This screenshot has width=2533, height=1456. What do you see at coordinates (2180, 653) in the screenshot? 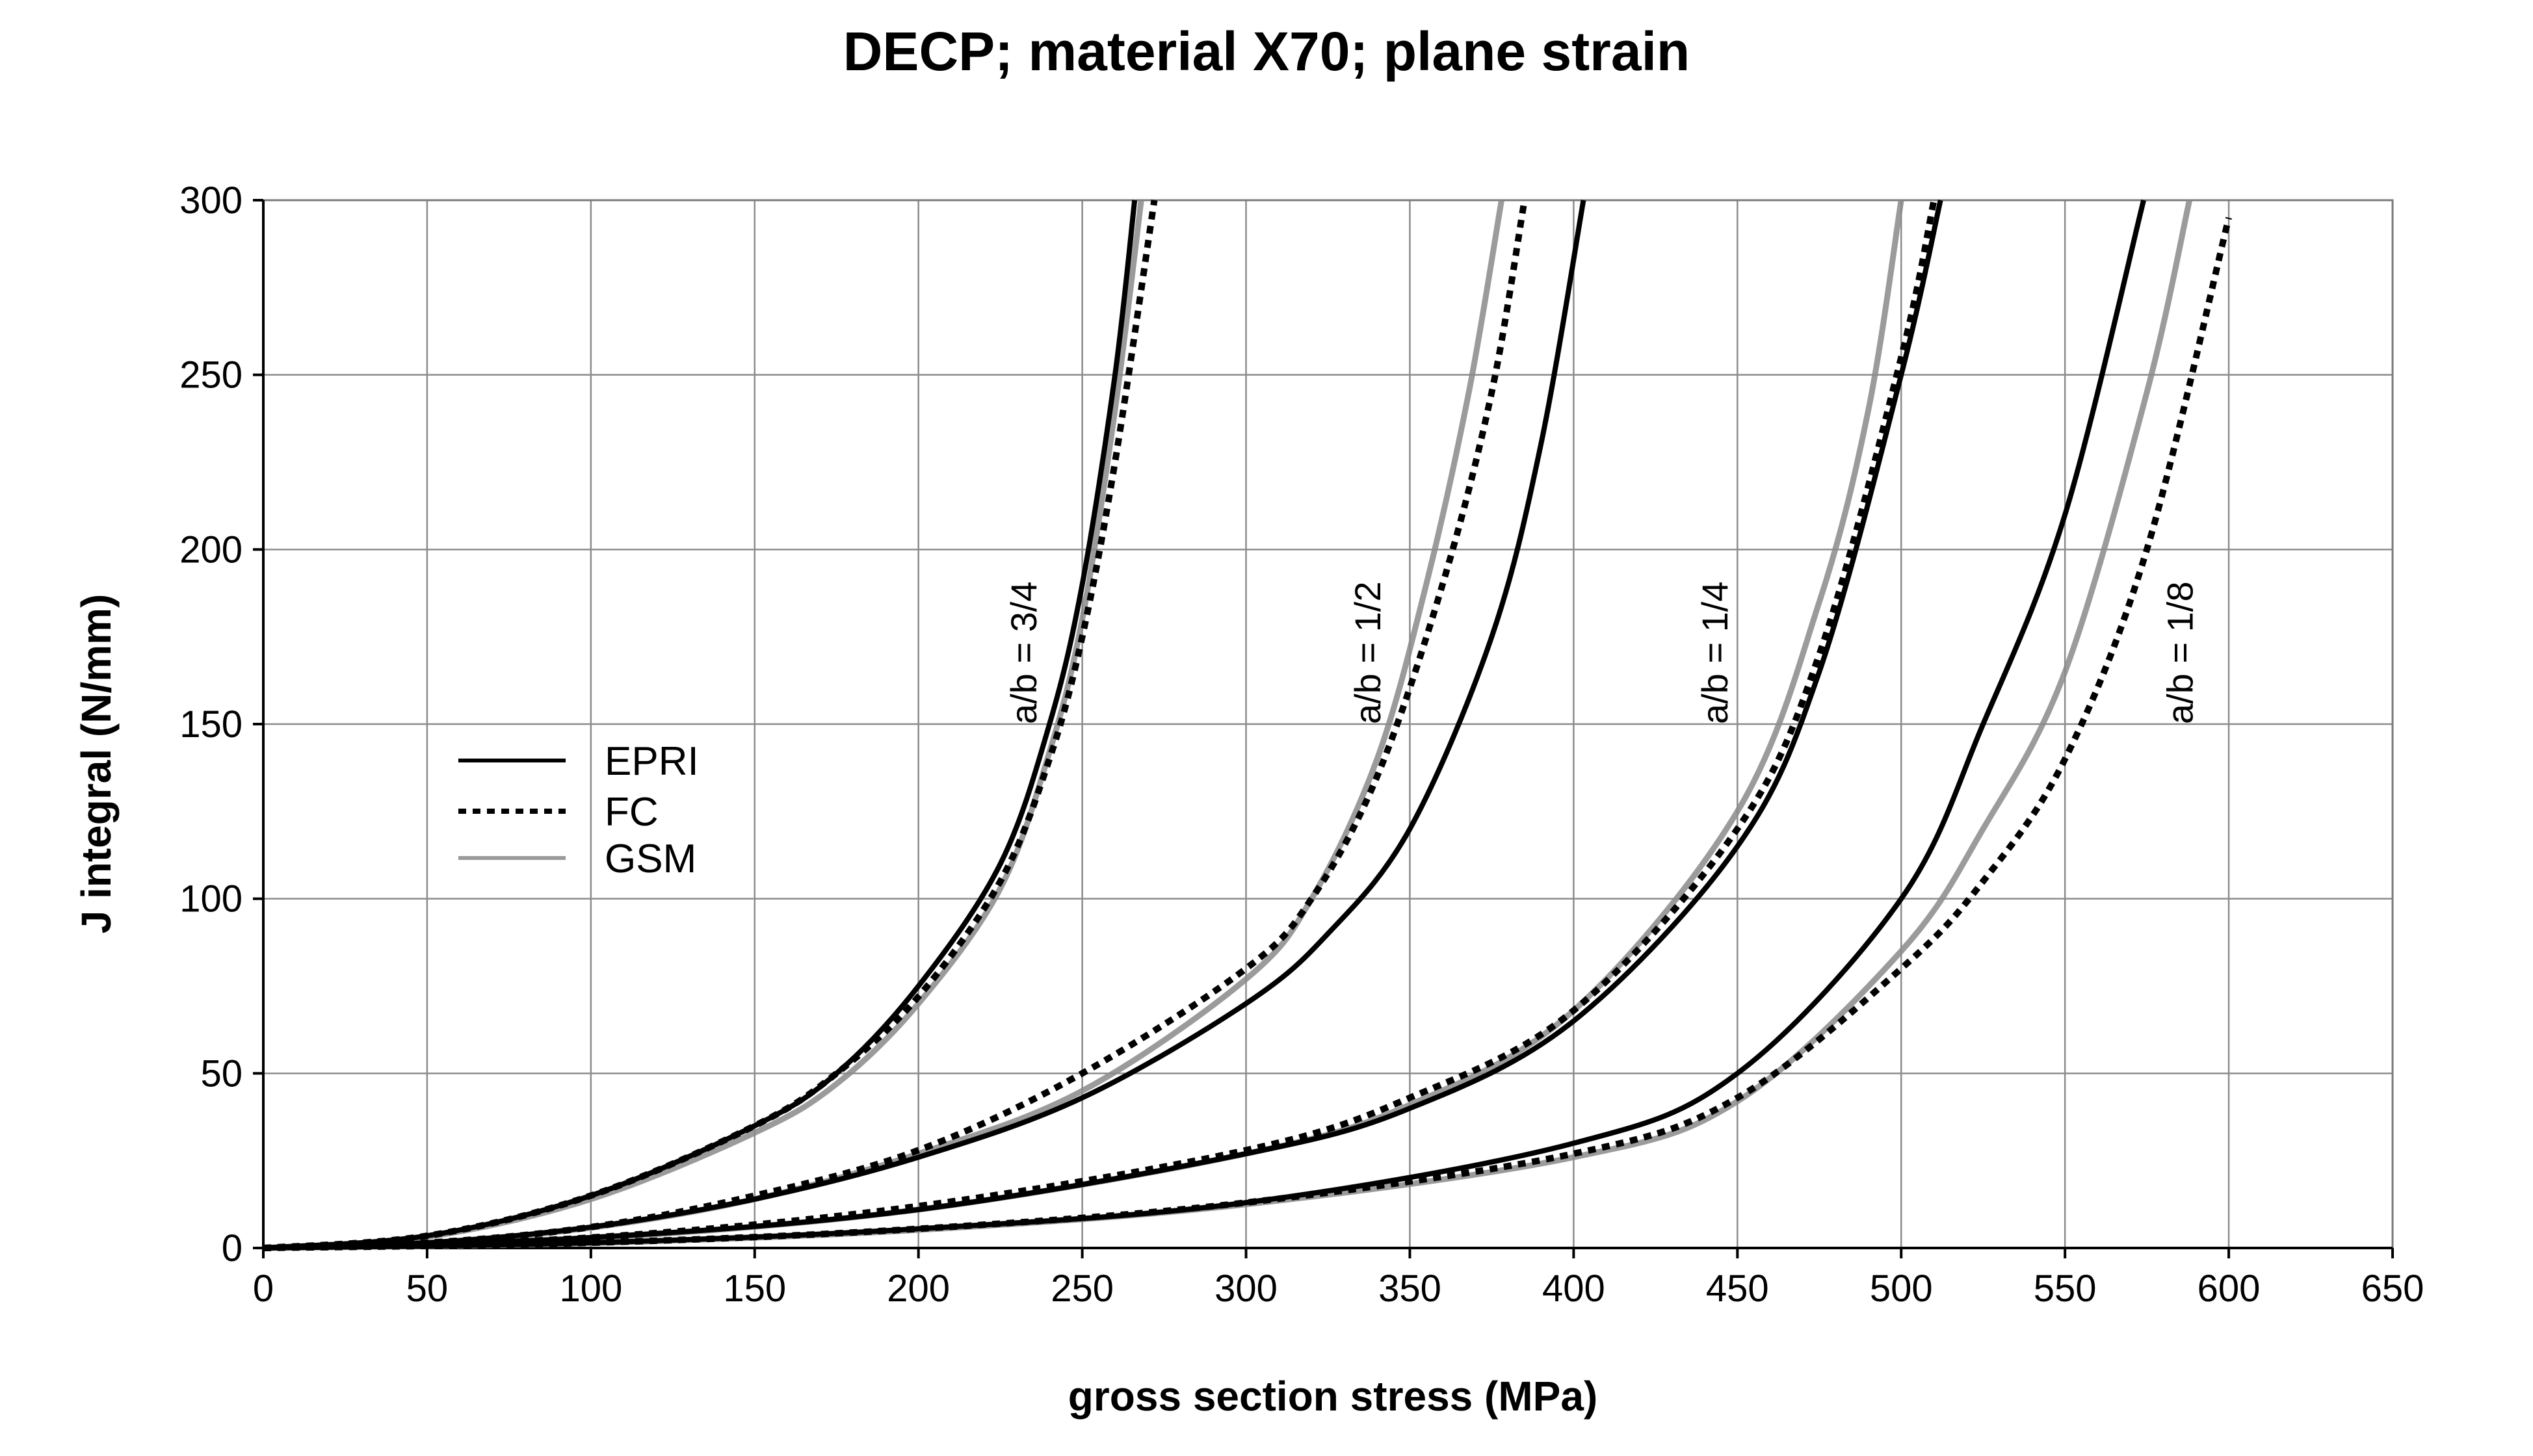
I see `curve-annotation: a/b = 1/8` at bounding box center [2180, 653].